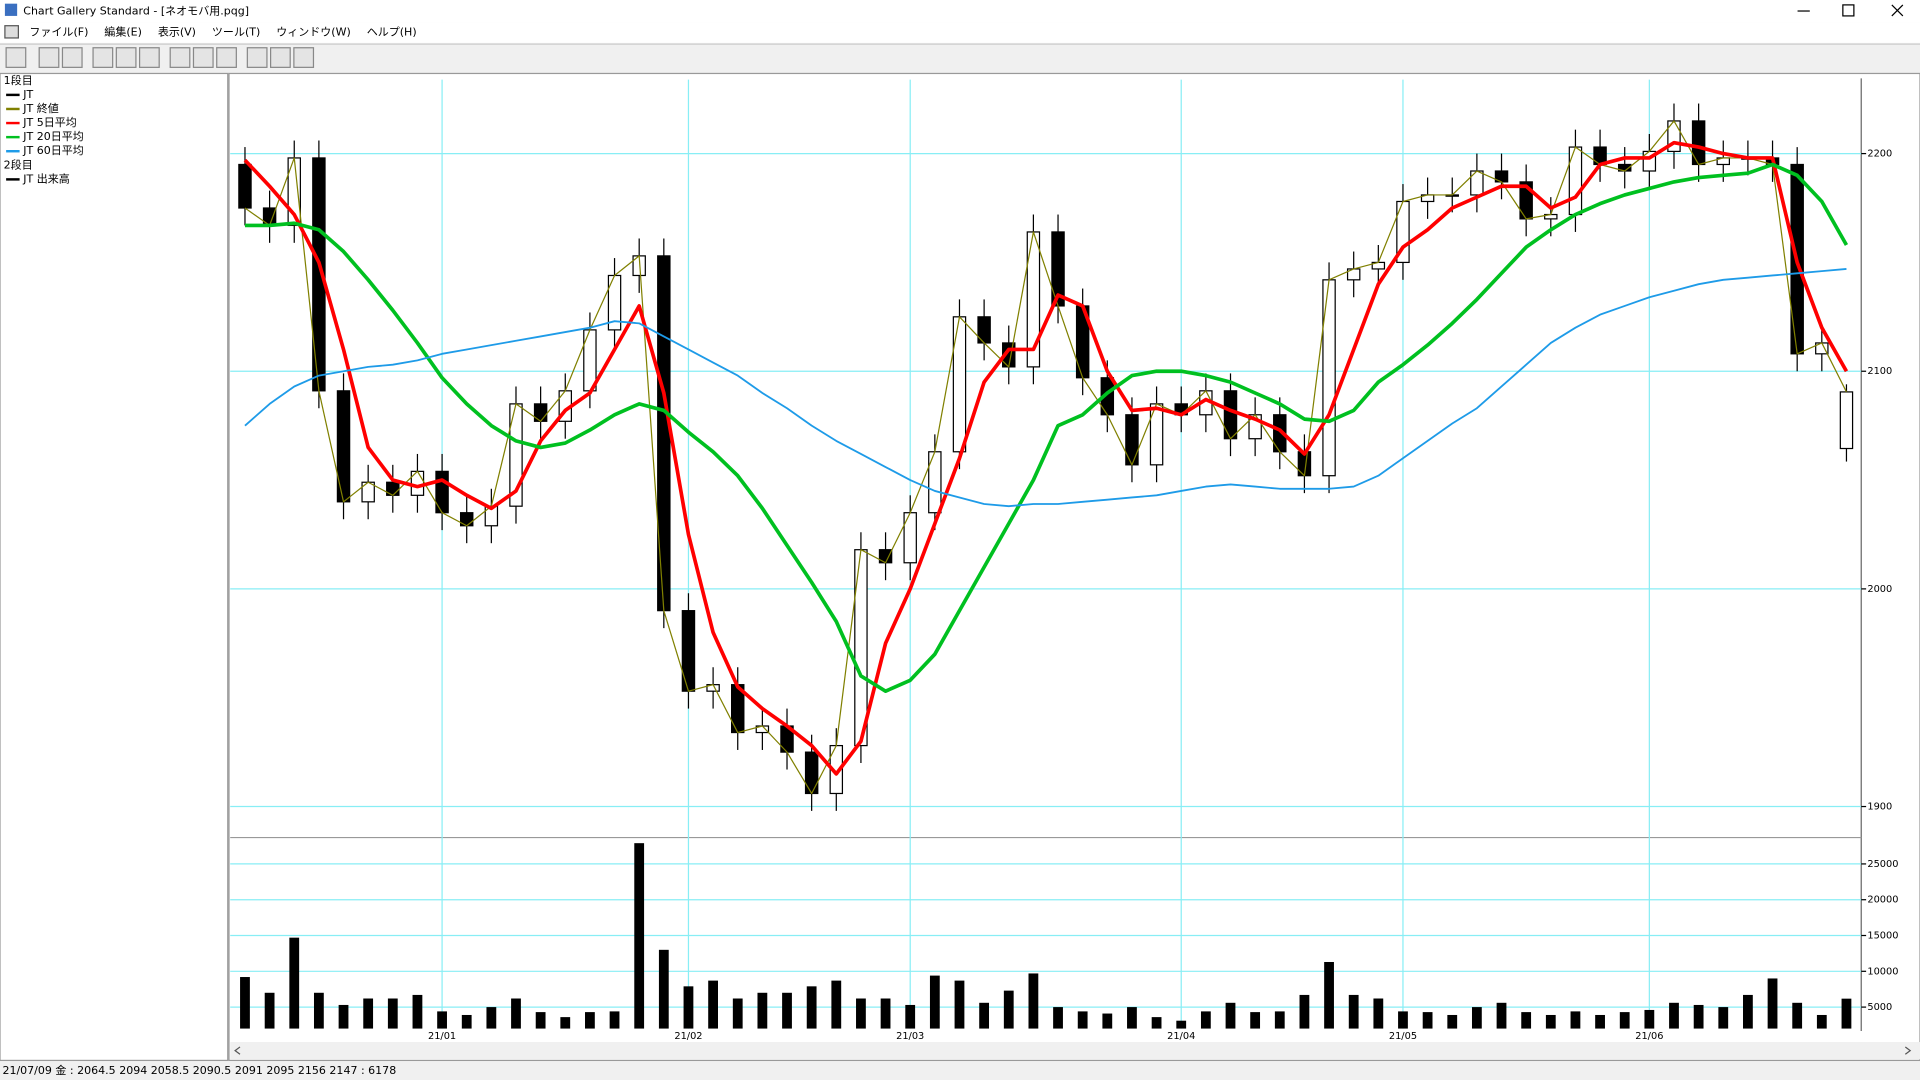 Image resolution: width=1920 pixels, height=1080 pixels. What do you see at coordinates (237, 1050) in the screenshot?
I see `scroll-left` at bounding box center [237, 1050].